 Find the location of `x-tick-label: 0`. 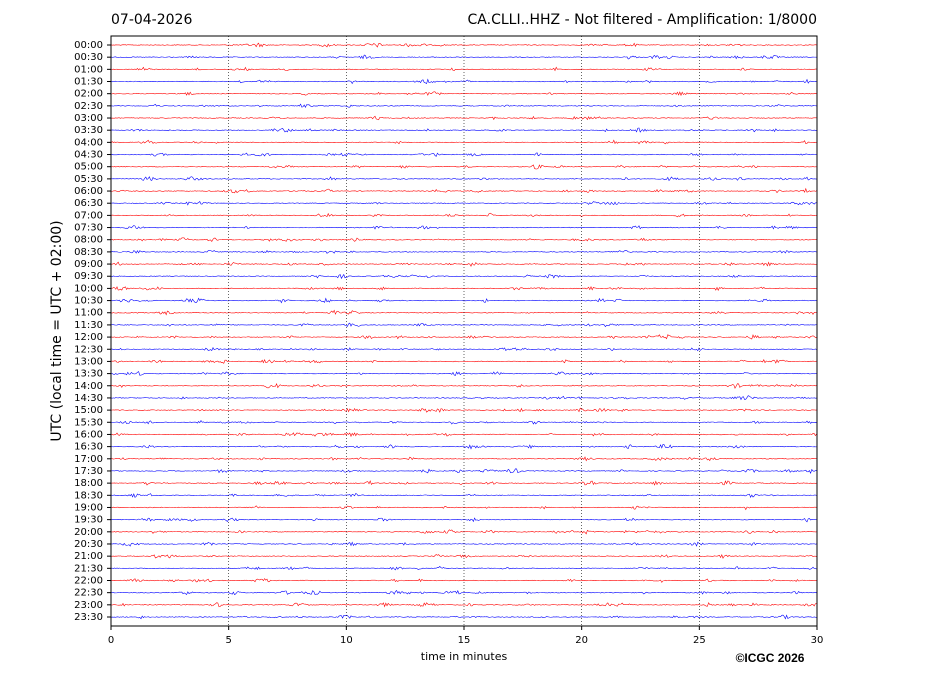

x-tick-label: 0 is located at coordinates (111, 640).